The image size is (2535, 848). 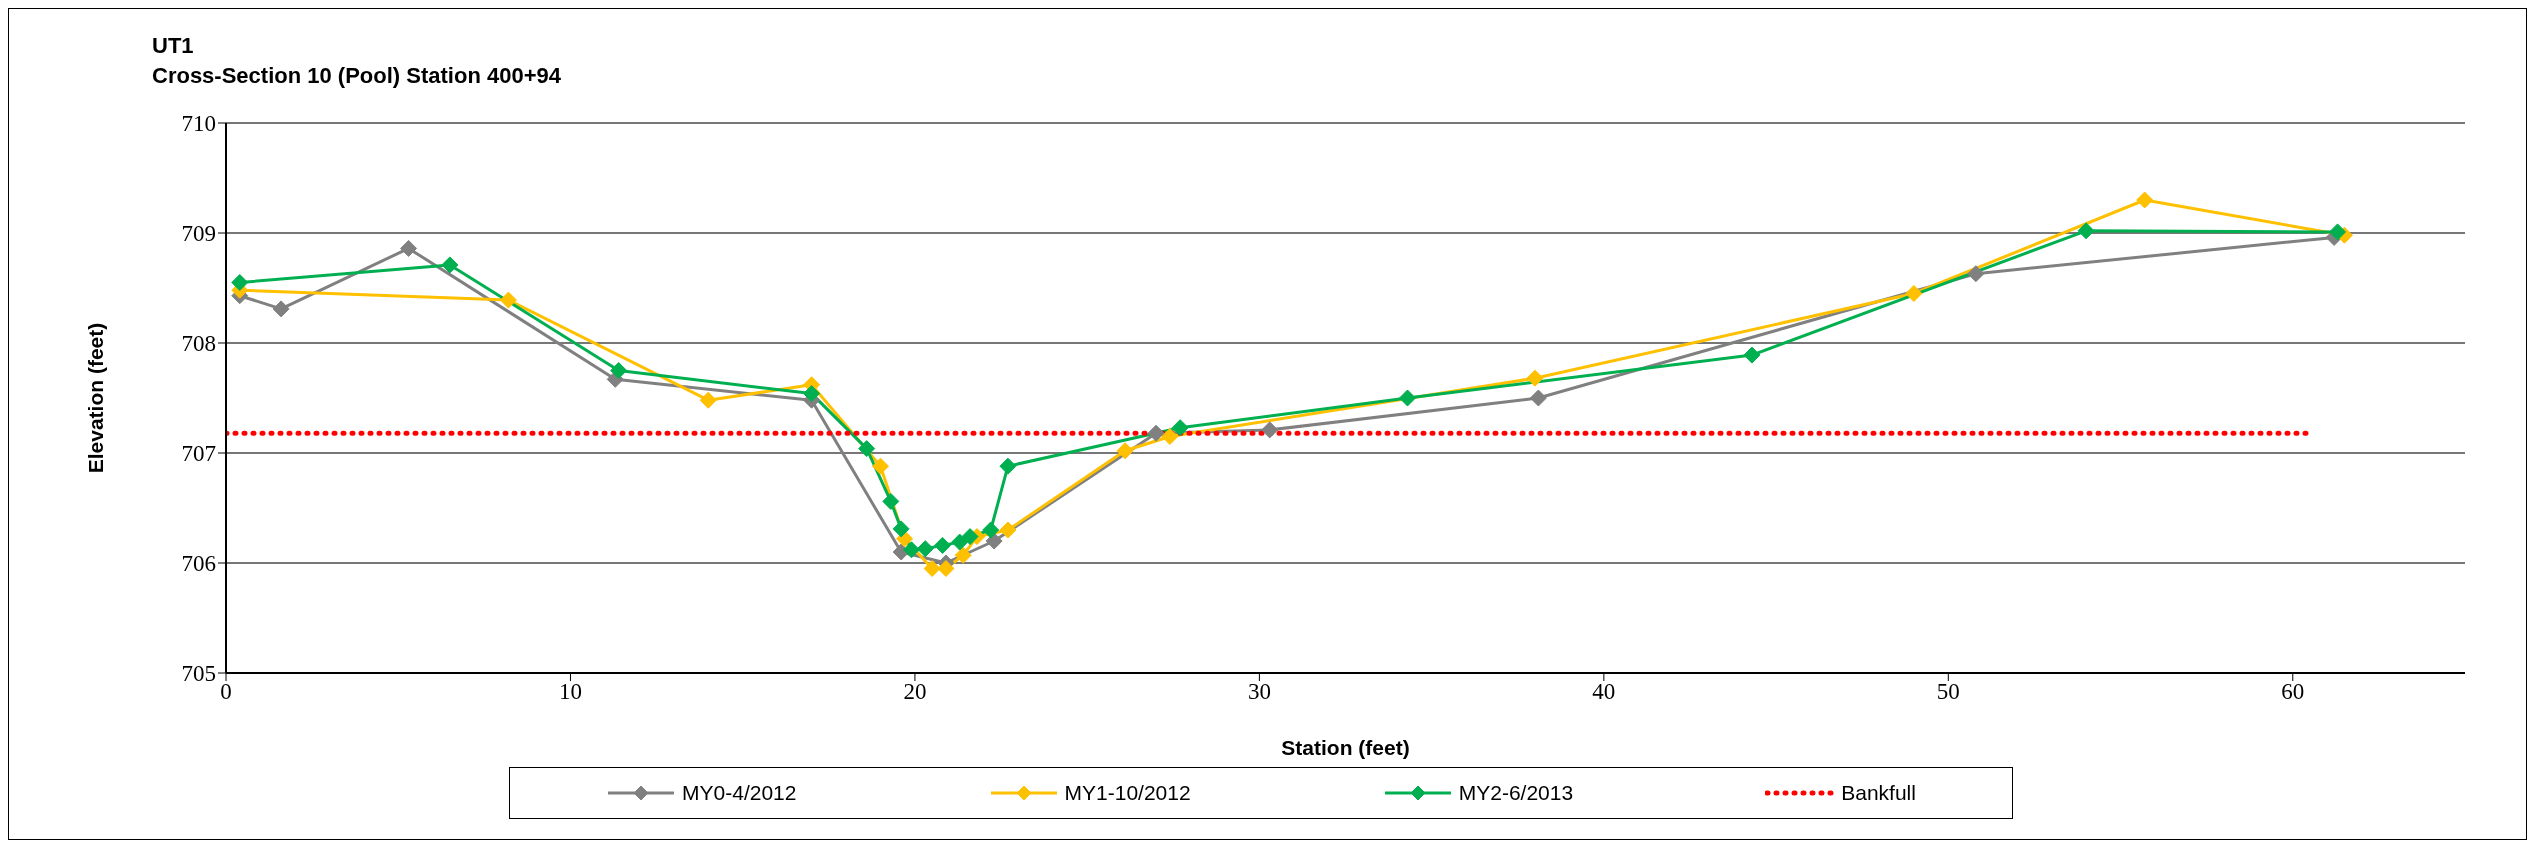 I want to click on y-tick-label: 709, so click(x=198, y=234).